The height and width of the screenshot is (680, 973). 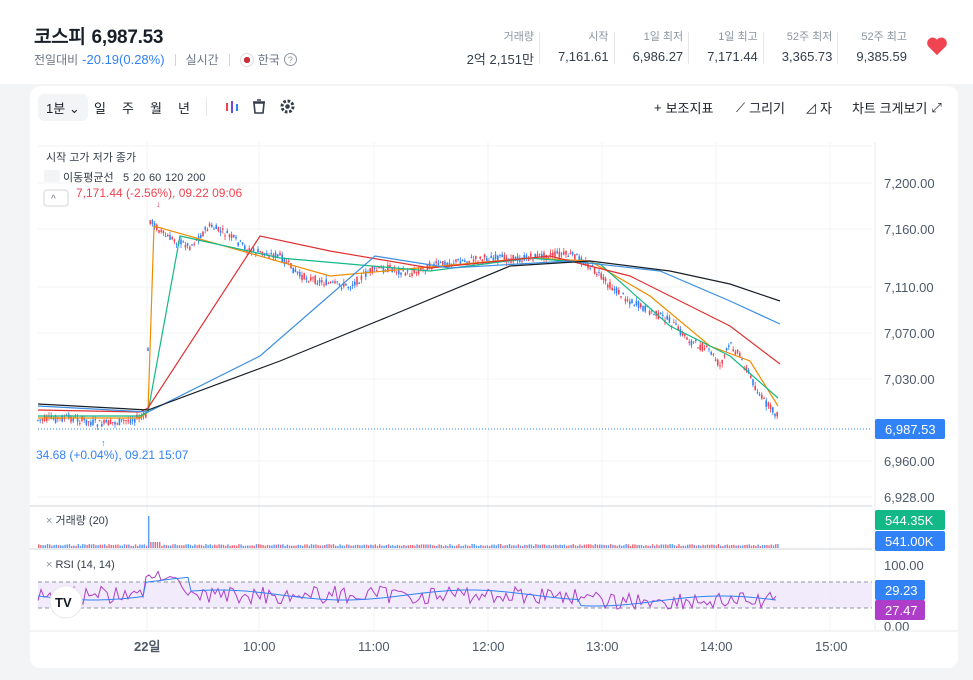 I want to click on tradingview-logo-icon, so click(x=66, y=602).